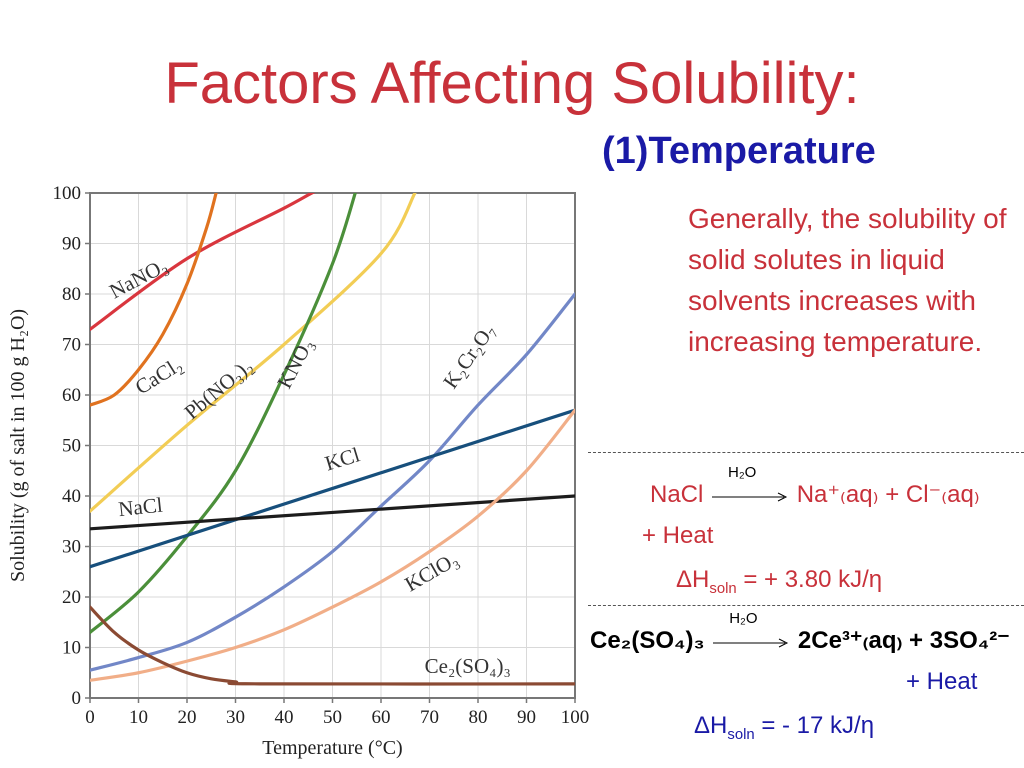 This screenshot has height=768, width=1024. Describe the element at coordinates (429, 717) in the screenshot. I see `x-tick-label: 70` at that location.